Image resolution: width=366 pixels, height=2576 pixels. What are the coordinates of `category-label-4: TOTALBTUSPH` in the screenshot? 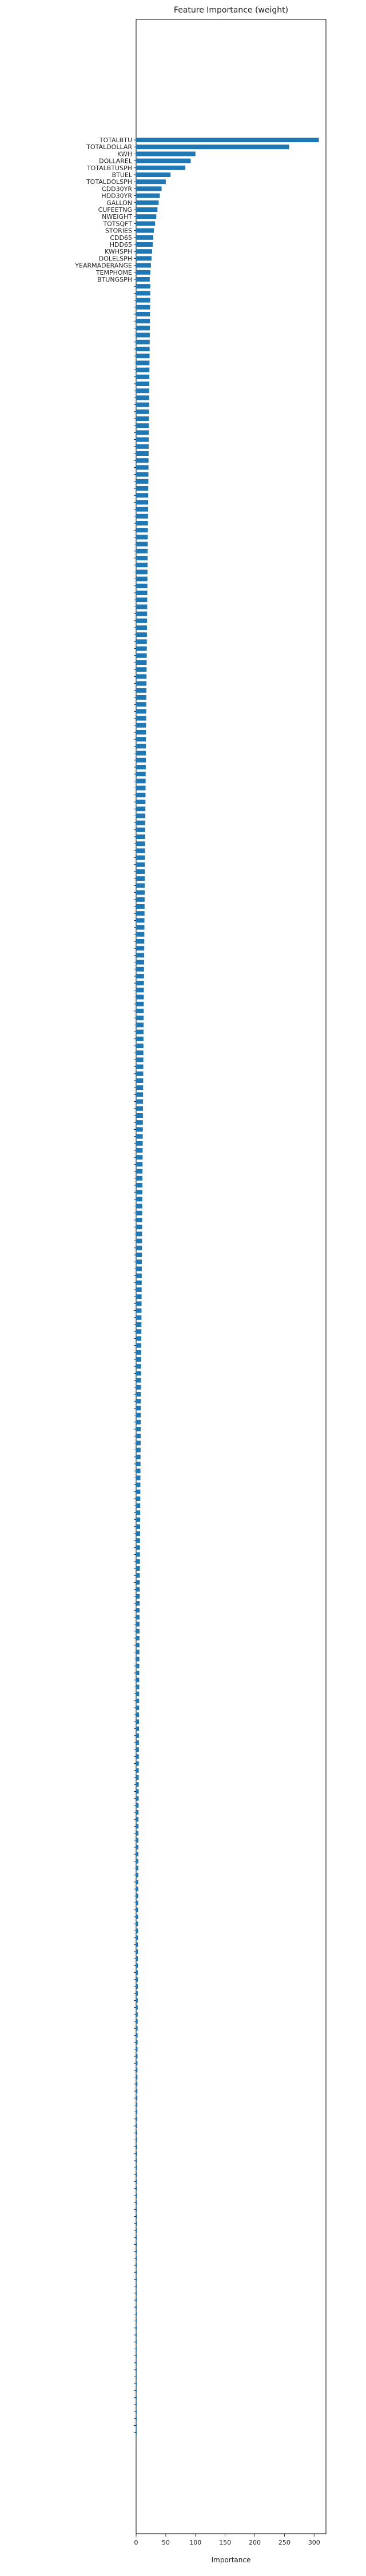 It's located at (109, 168).